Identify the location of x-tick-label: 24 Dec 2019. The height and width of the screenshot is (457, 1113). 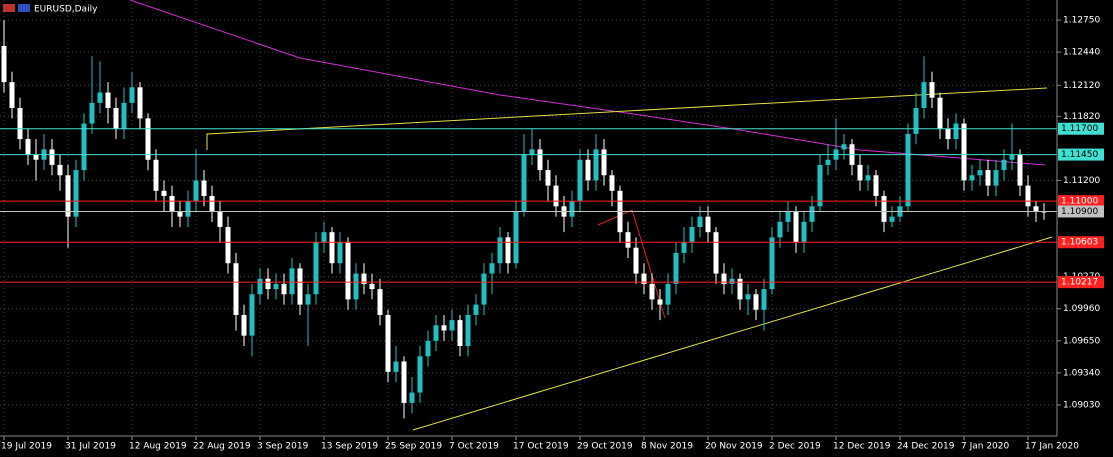
(926, 447).